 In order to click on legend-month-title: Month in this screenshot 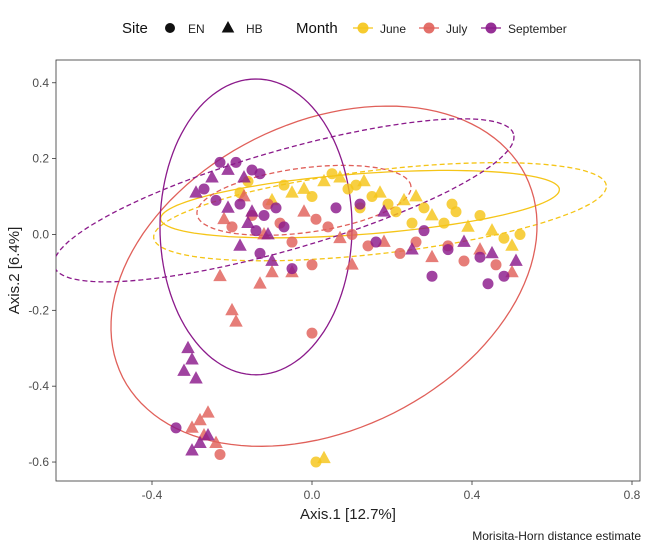, I will do `click(317, 28)`.